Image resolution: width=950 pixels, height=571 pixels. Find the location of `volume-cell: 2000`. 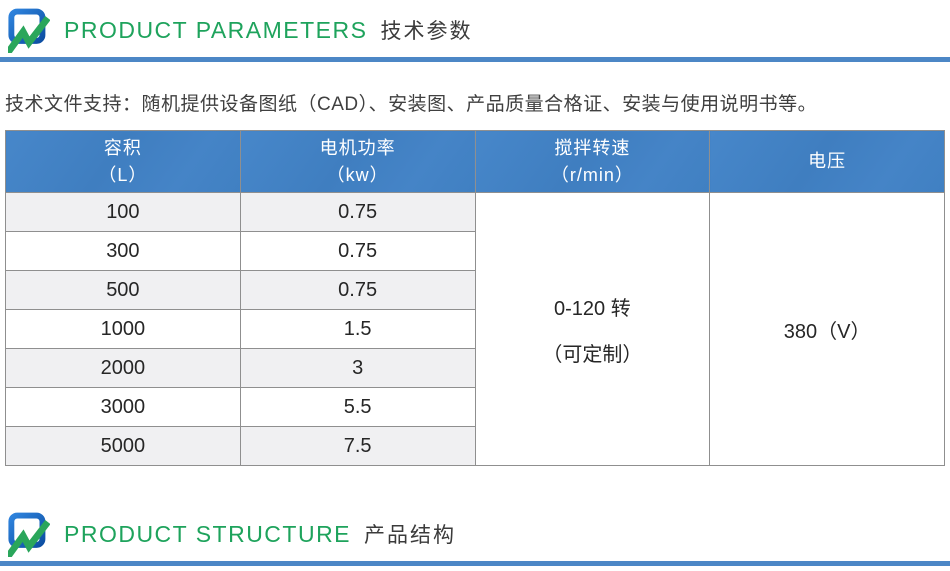

volume-cell: 2000 is located at coordinates (123, 368).